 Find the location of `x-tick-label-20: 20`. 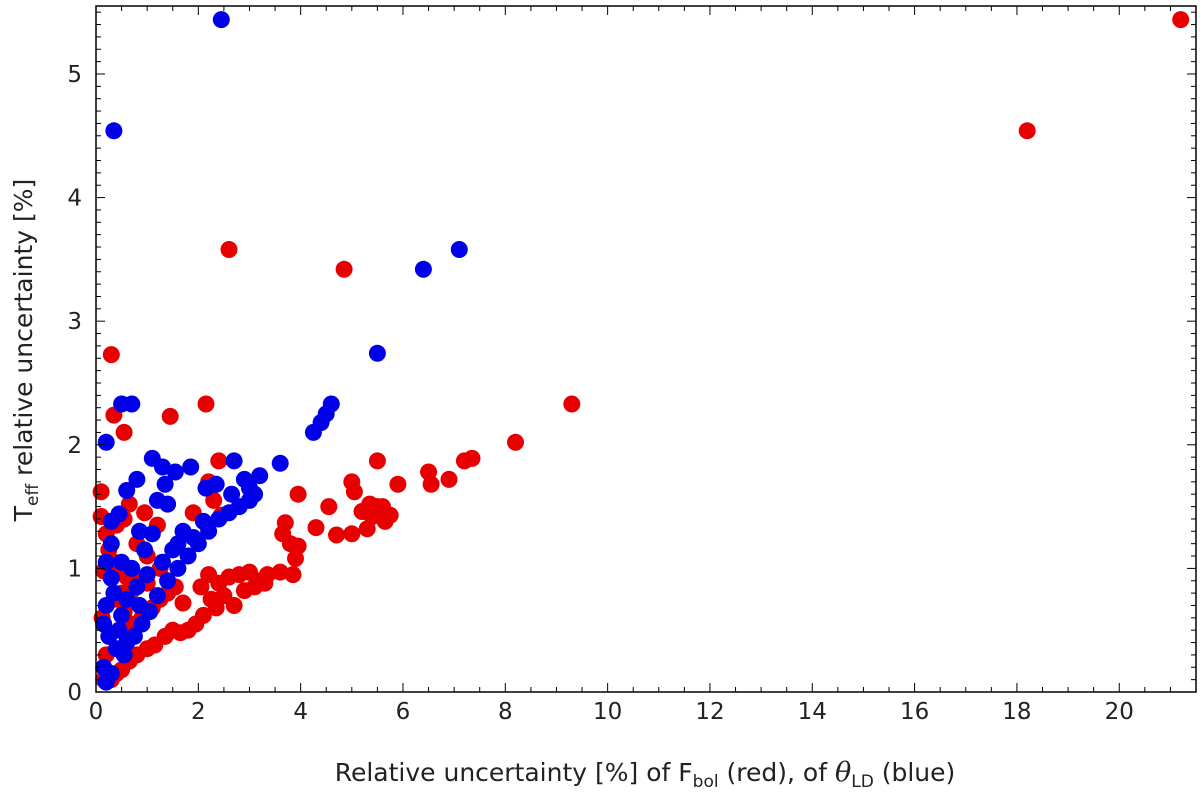

x-tick-label-20: 20 is located at coordinates (1119, 712).